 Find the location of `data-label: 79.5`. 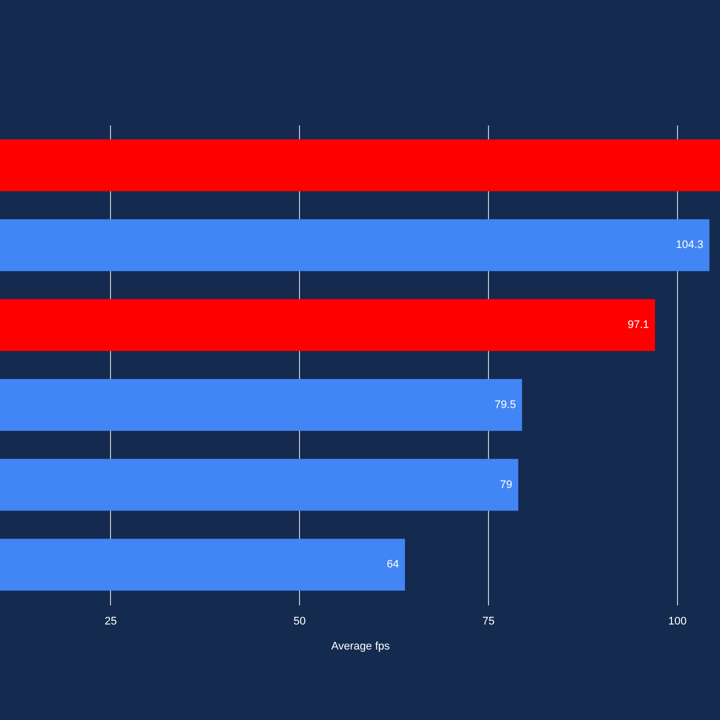

data-label: 79.5 is located at coordinates (505, 404).